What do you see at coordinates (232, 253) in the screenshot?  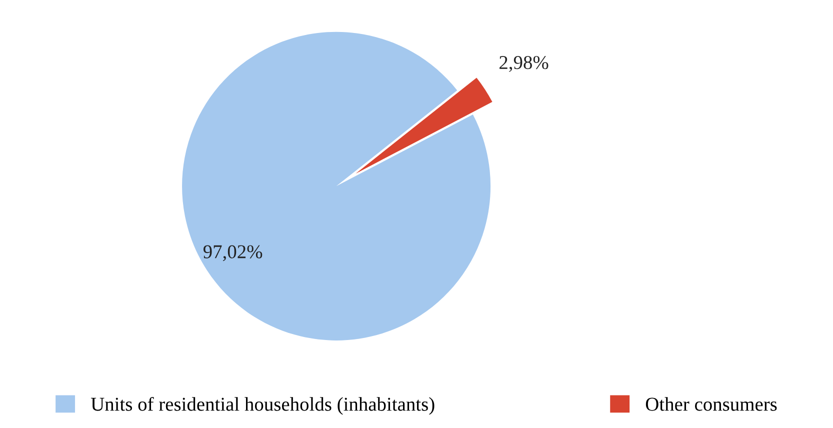 I see `data-label: 97,02%` at bounding box center [232, 253].